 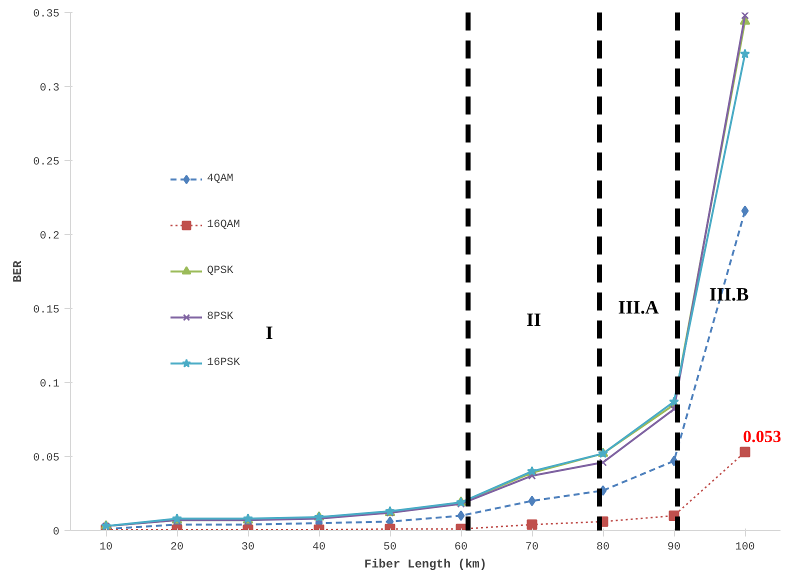 I want to click on y-tick-label: 0.25, so click(x=46, y=162).